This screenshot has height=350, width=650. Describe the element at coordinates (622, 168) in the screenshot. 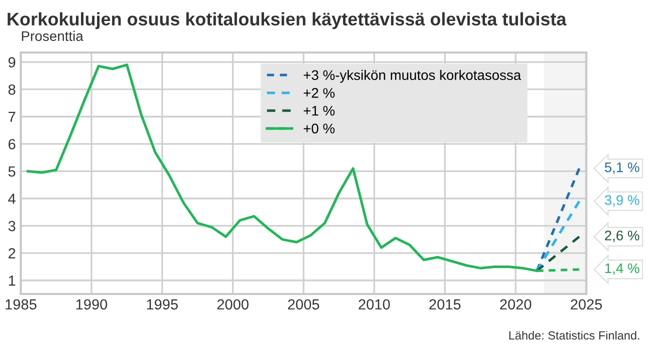

I see `data-label: 5,1 %` at that location.